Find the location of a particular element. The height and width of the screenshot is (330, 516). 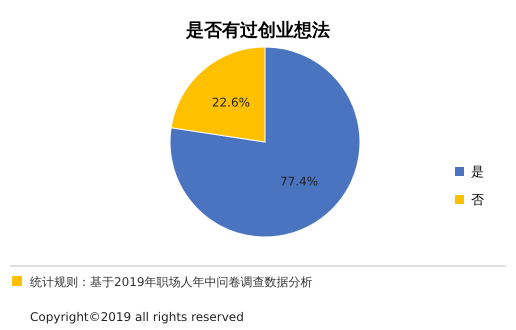

data-label: 77.4% is located at coordinates (299, 181).